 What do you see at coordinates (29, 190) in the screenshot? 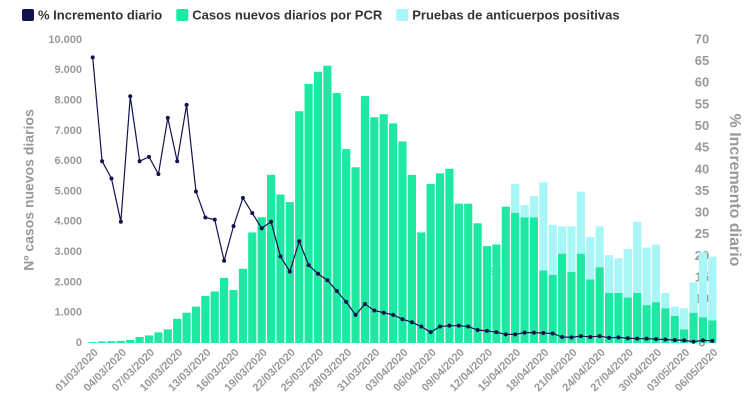
I see `y-axis-title: Nº casos nuevos diarios` at bounding box center [29, 190].